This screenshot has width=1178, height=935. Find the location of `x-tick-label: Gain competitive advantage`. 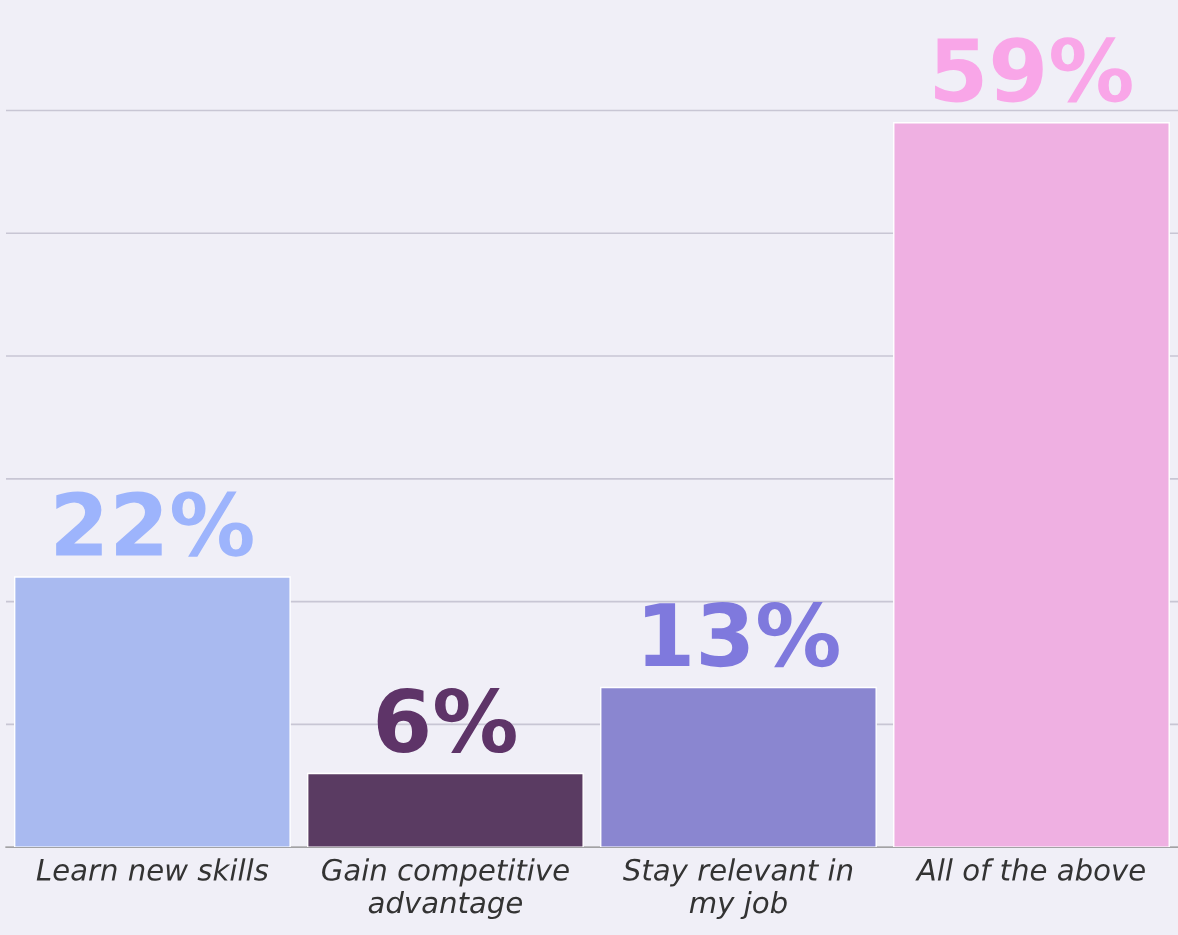

x-tick-label: Gain competitive advantage is located at coordinates (445, 889).